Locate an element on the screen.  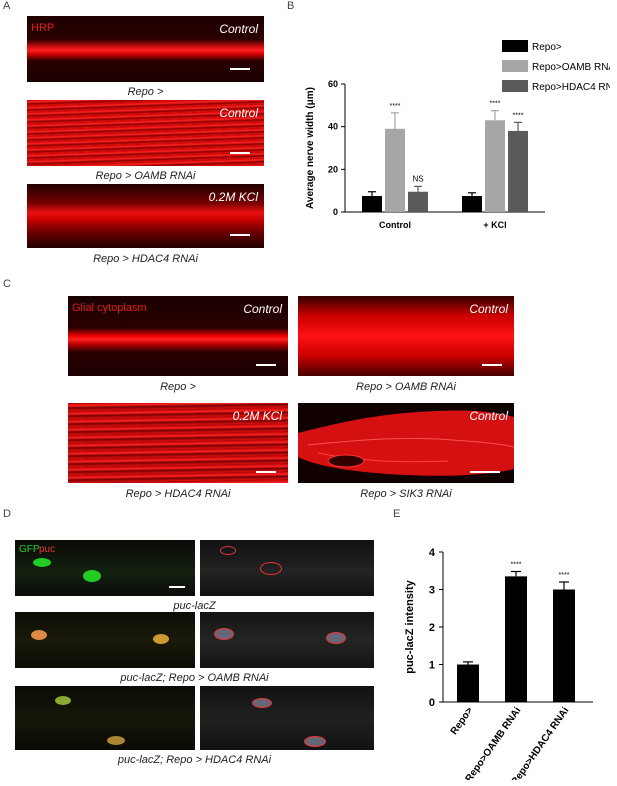
image-caption: puc-lacZ is located at coordinates (194, 606).